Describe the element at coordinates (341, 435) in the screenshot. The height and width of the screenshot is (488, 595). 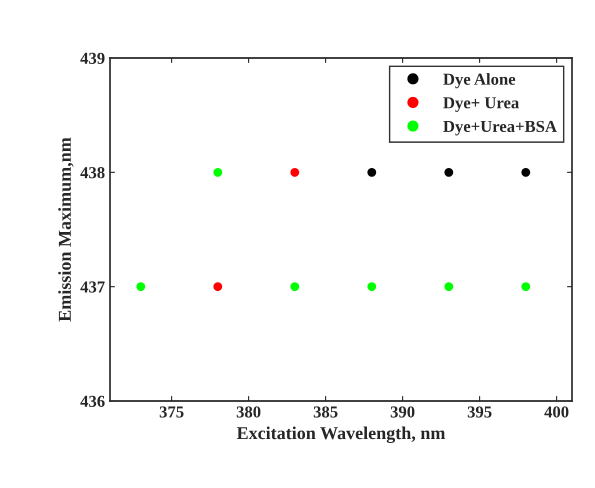
I see `x-axis-title: Excitation Wavelength, nm` at that location.